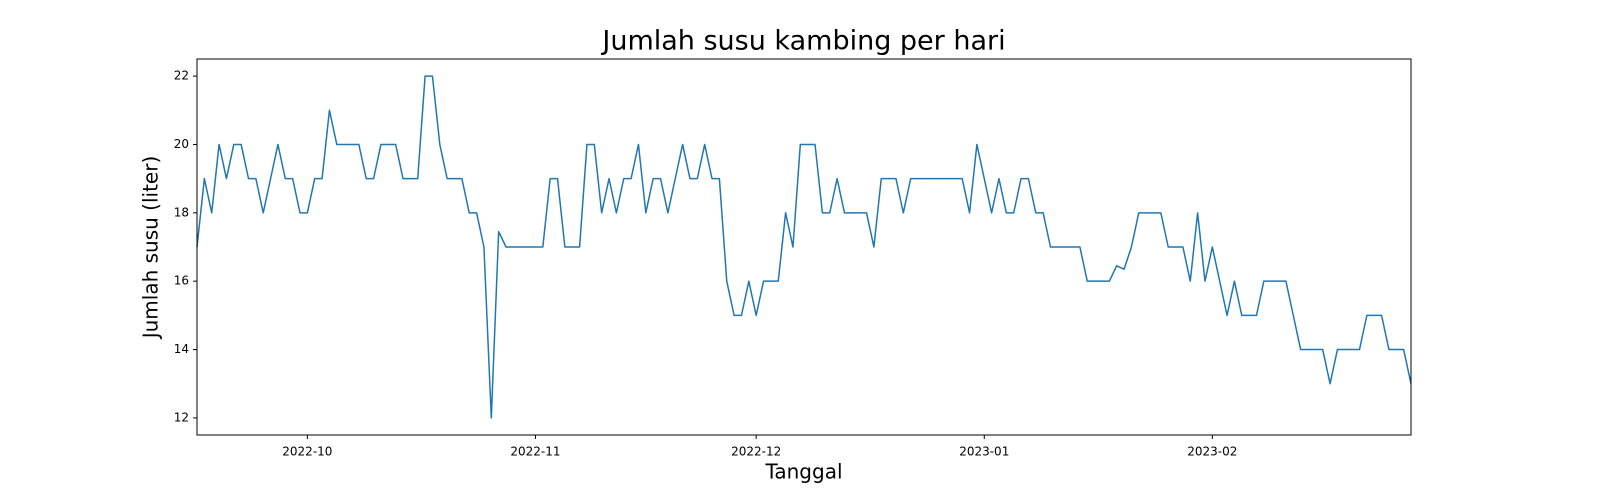 The width and height of the screenshot is (1600, 500). Describe the element at coordinates (535, 452) in the screenshot. I see `x-tick-label: 2022-11` at that location.